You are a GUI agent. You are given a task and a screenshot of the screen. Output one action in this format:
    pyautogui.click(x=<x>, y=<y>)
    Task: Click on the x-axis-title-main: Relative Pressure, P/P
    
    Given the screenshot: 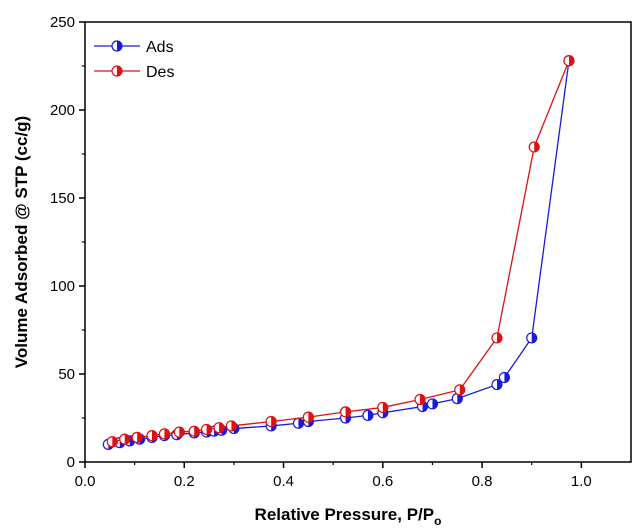 What is the action you would take?
    pyautogui.click(x=345, y=514)
    